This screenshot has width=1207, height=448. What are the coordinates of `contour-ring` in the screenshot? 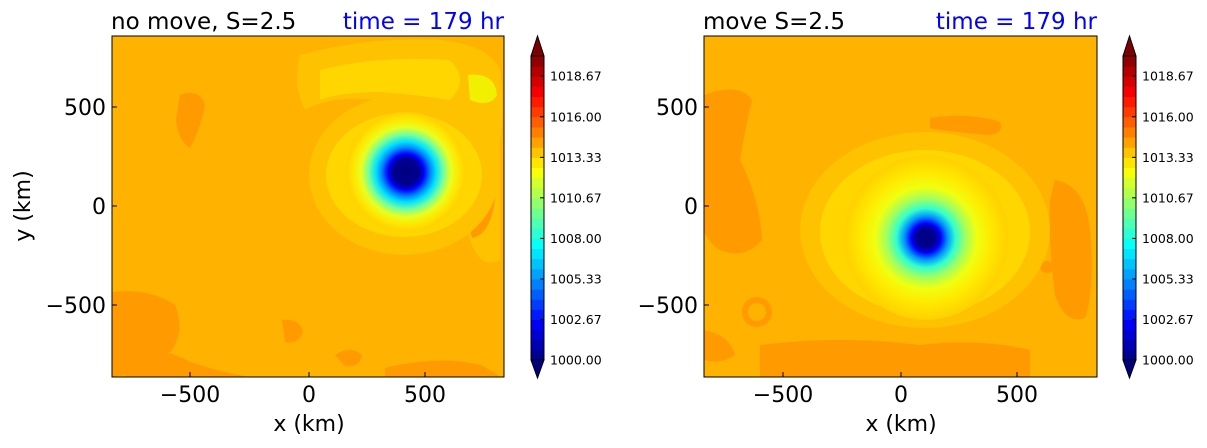 It's located at (757, 312).